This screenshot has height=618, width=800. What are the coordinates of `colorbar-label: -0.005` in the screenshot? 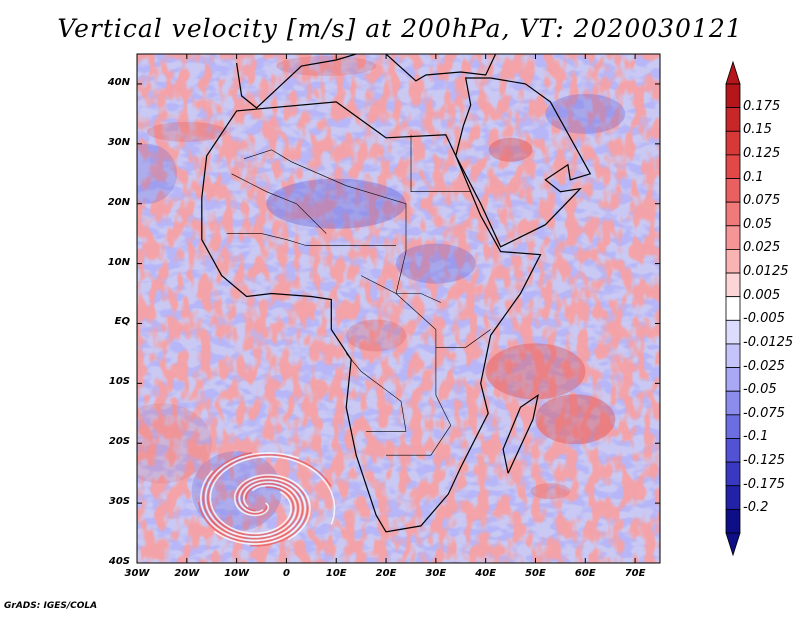 It's located at (764, 319).